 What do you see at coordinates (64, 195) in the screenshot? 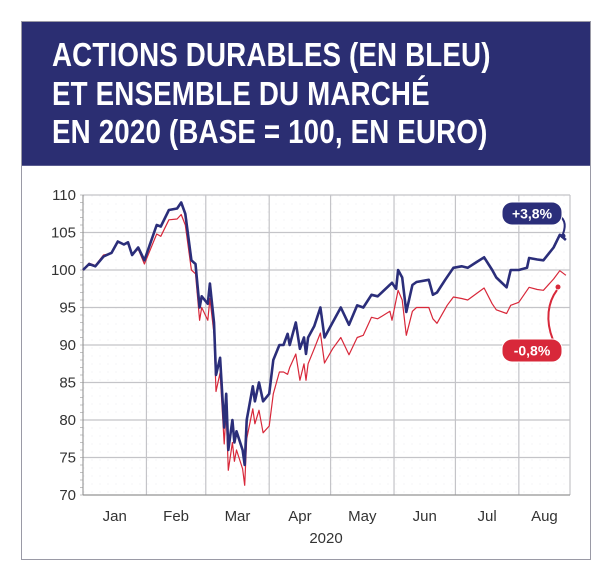
I see `y-tick-label: 110` at bounding box center [64, 195].